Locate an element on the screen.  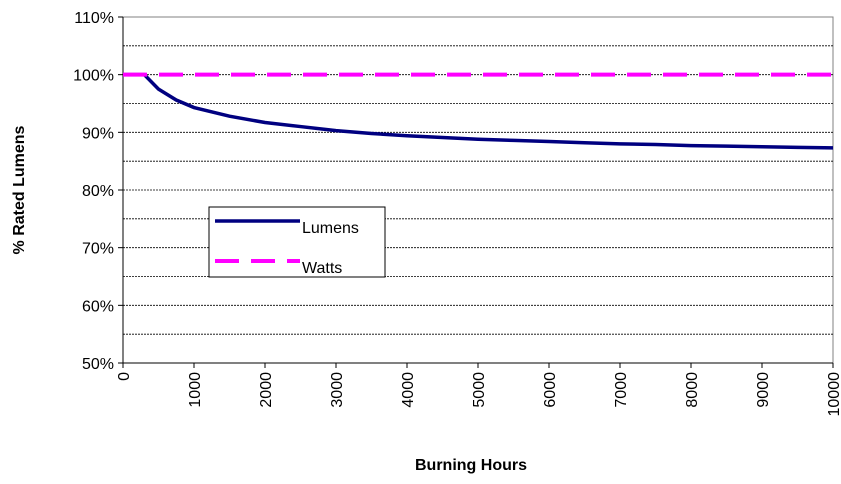
x-tick-label: 4000 is located at coordinates (408, 390).